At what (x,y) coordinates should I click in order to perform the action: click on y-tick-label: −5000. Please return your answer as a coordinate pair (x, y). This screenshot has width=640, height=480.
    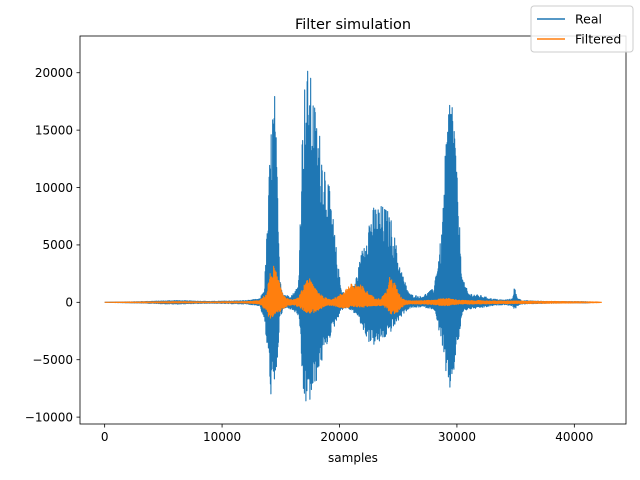
    Looking at the image, I should click on (52, 360).